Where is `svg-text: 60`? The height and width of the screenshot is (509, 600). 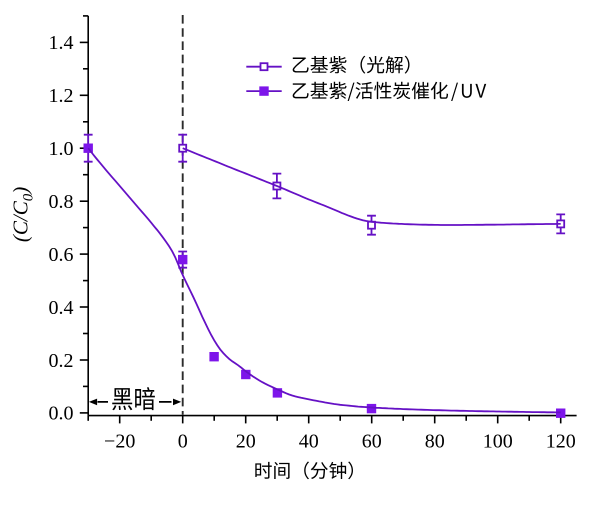
svg-text: 60 is located at coordinates (372, 441).